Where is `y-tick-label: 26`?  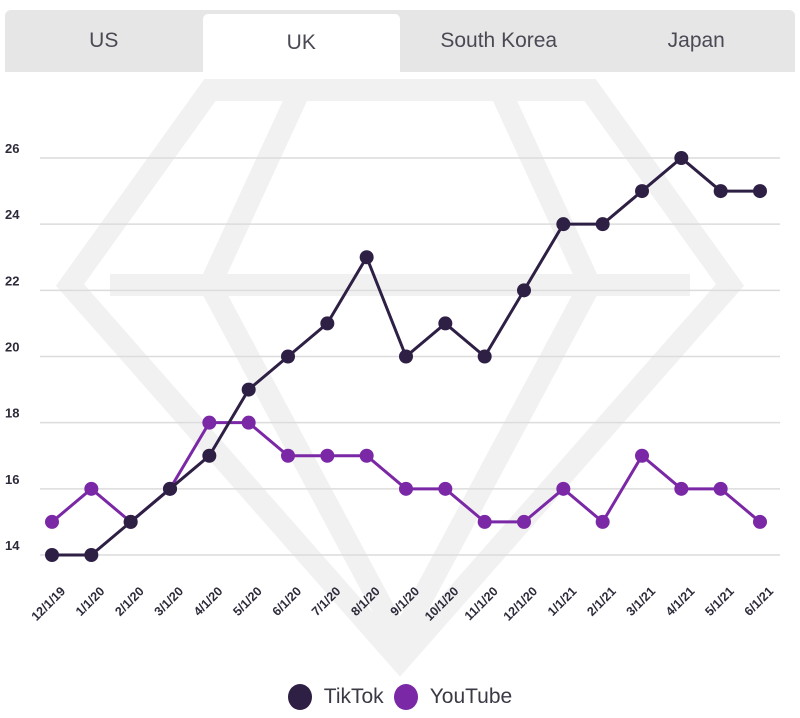
y-tick-label: 26 is located at coordinates (12, 148).